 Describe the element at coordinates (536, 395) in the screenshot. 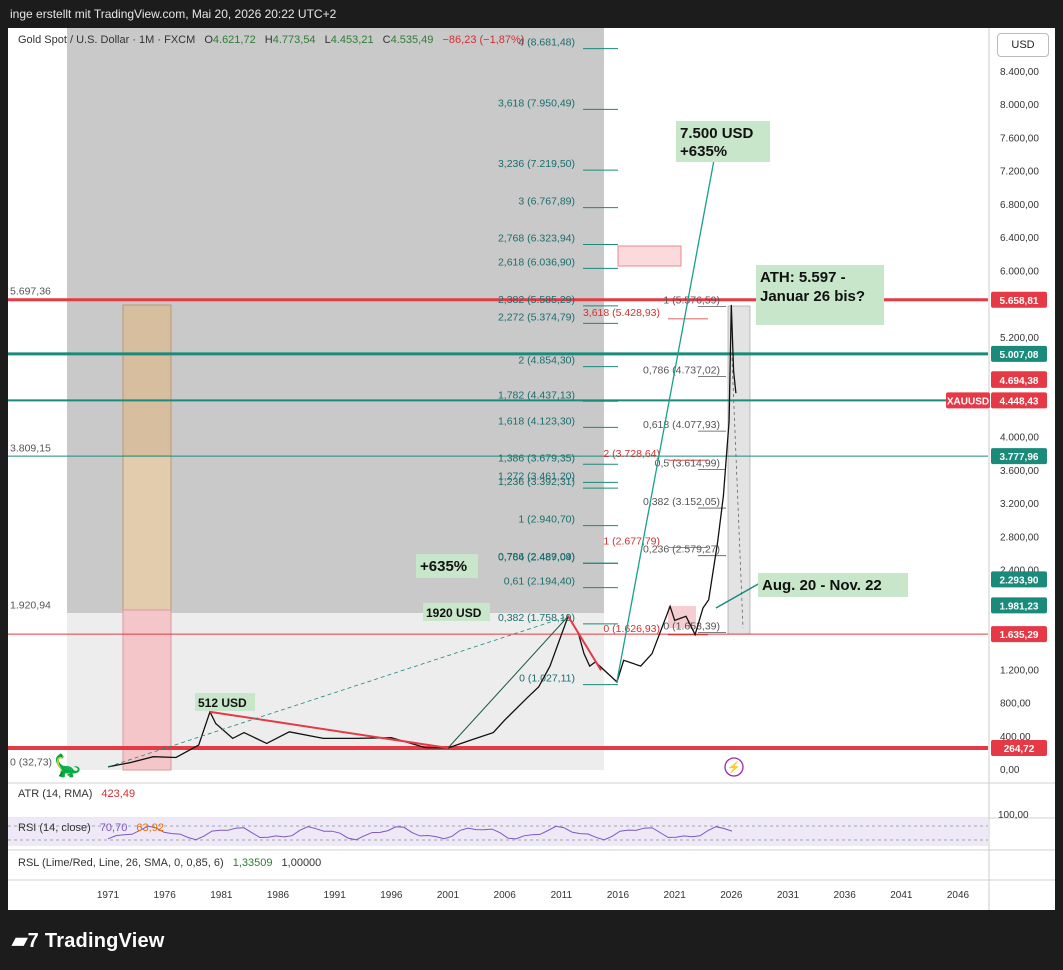

I see `fib-ext-label: 1,782 (4.437,13)` at that location.